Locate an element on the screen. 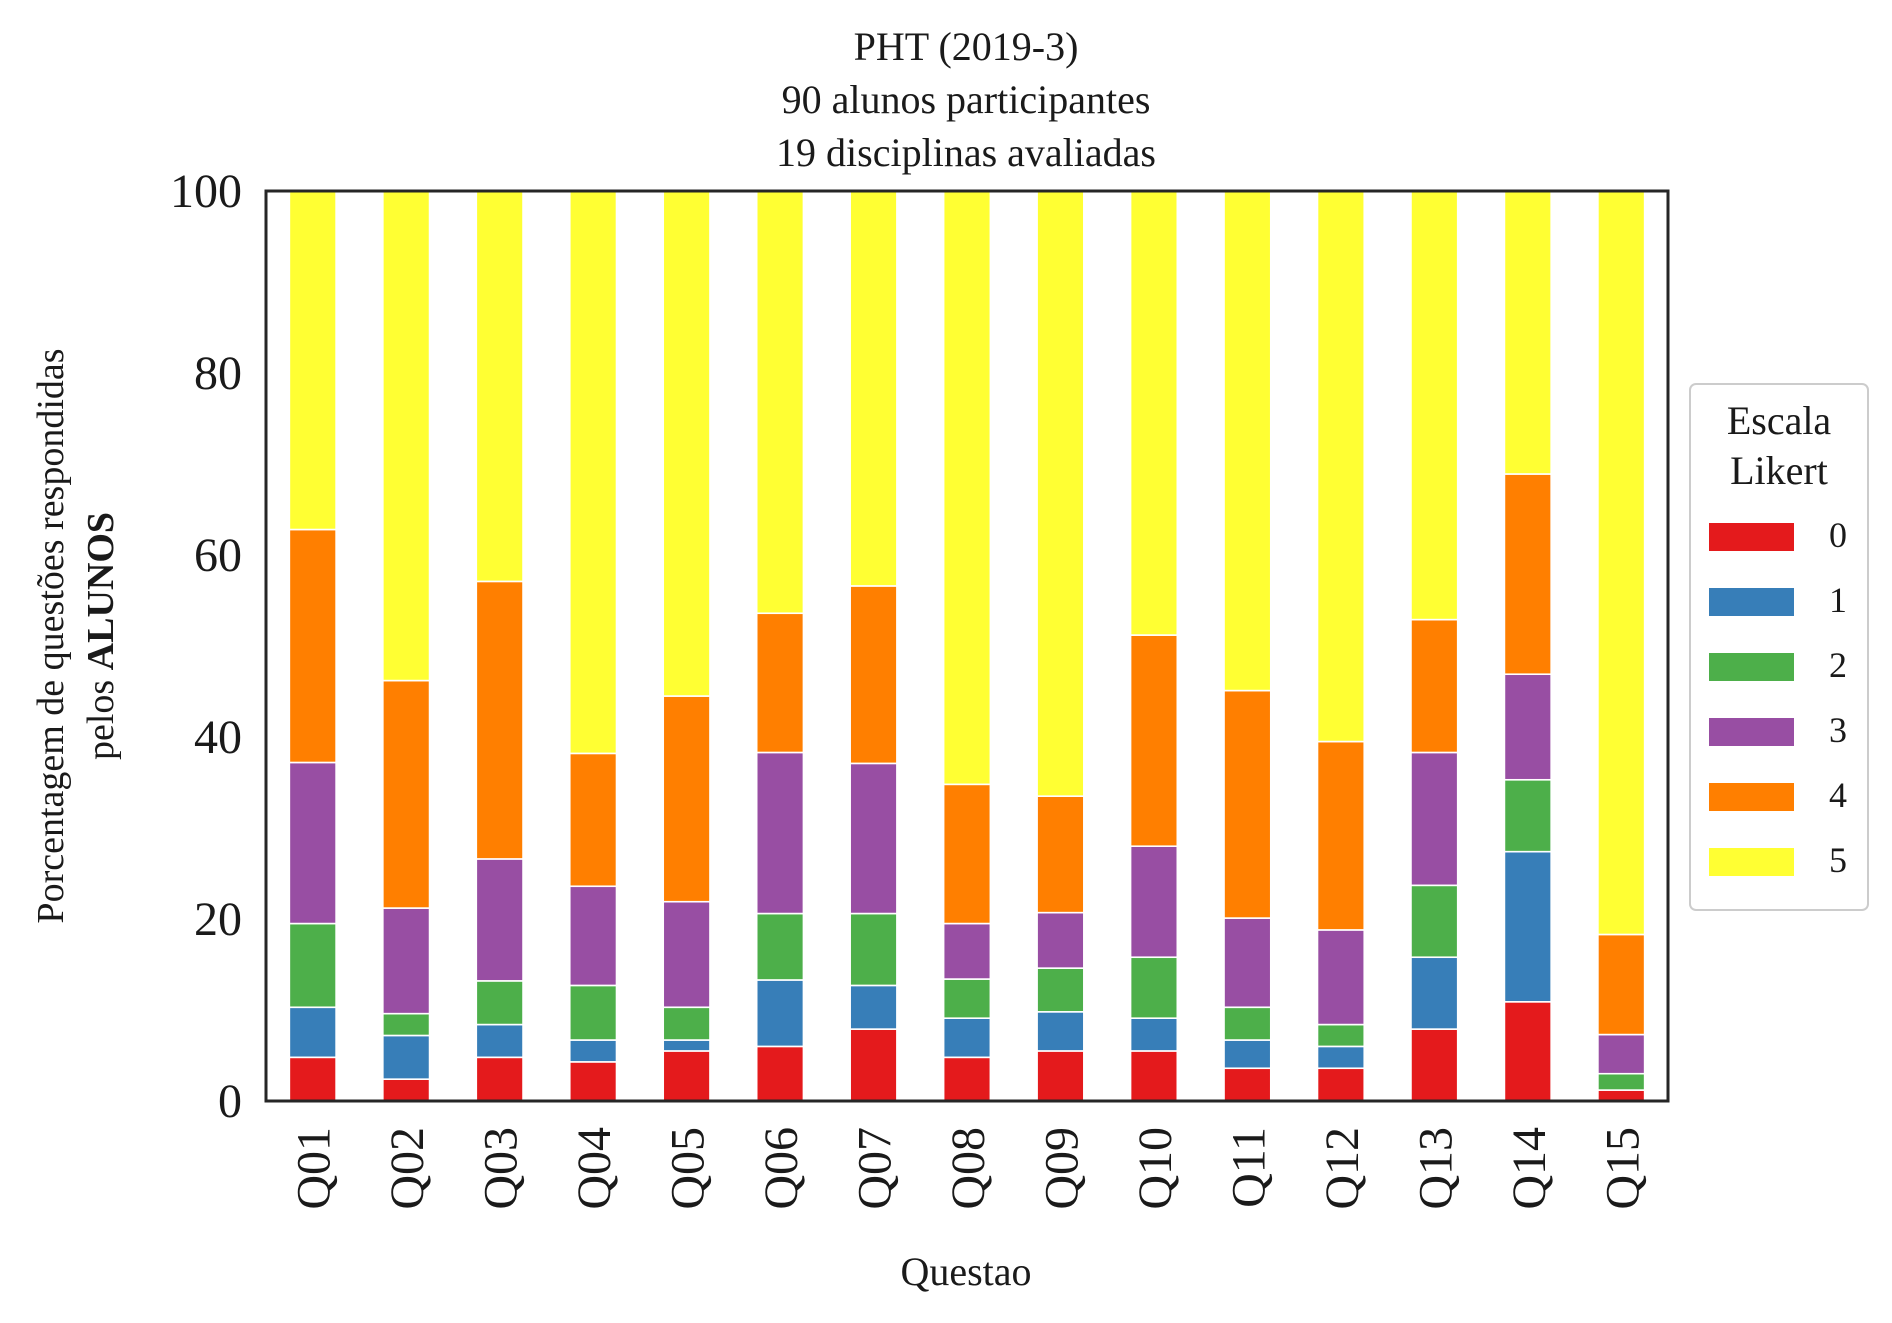 This screenshot has height=1323, width=1892. x-tick-label: Q04 is located at coordinates (594, 1168).